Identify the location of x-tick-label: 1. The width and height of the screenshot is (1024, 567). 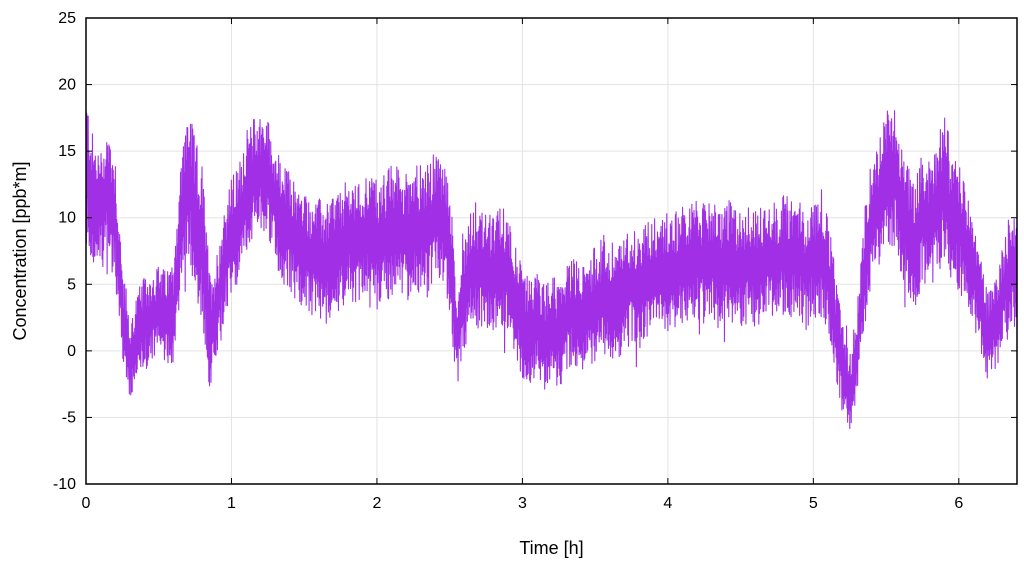
(231, 503).